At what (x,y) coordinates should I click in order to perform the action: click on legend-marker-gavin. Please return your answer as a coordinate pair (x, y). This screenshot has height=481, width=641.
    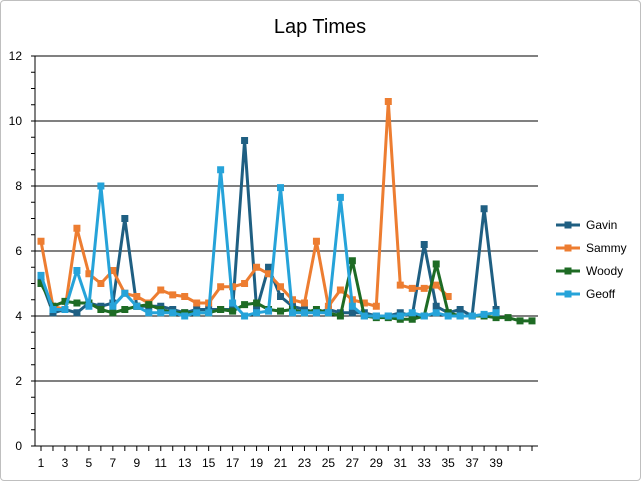
    Looking at the image, I should click on (568, 225).